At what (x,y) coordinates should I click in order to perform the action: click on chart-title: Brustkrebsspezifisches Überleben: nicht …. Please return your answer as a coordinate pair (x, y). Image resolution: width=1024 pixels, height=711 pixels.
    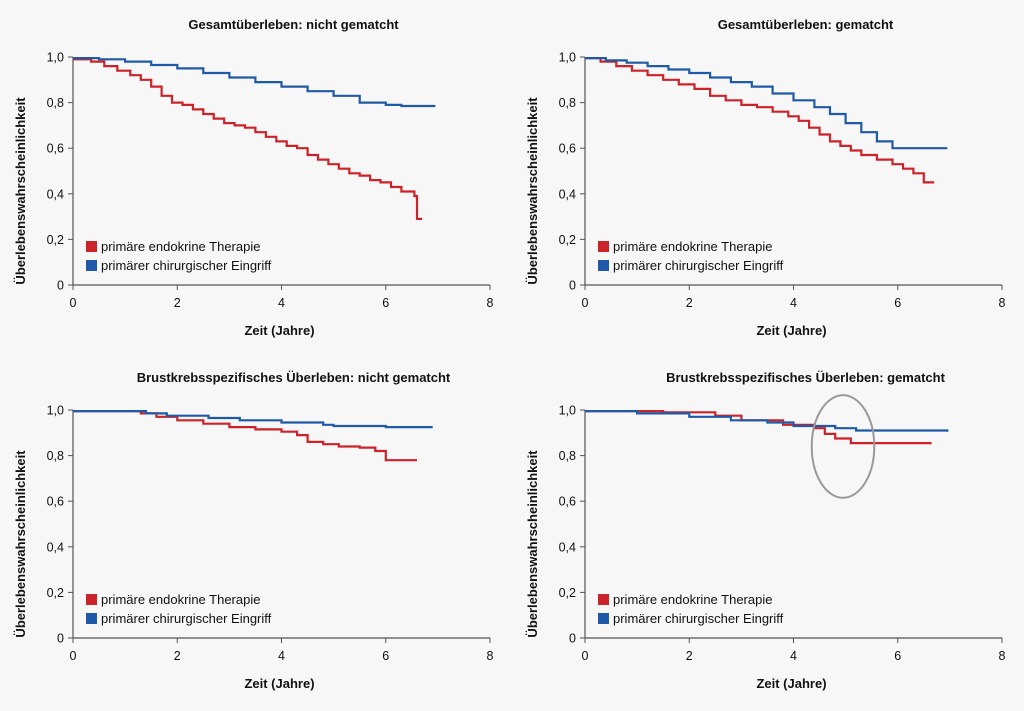
    Looking at the image, I should click on (294, 377).